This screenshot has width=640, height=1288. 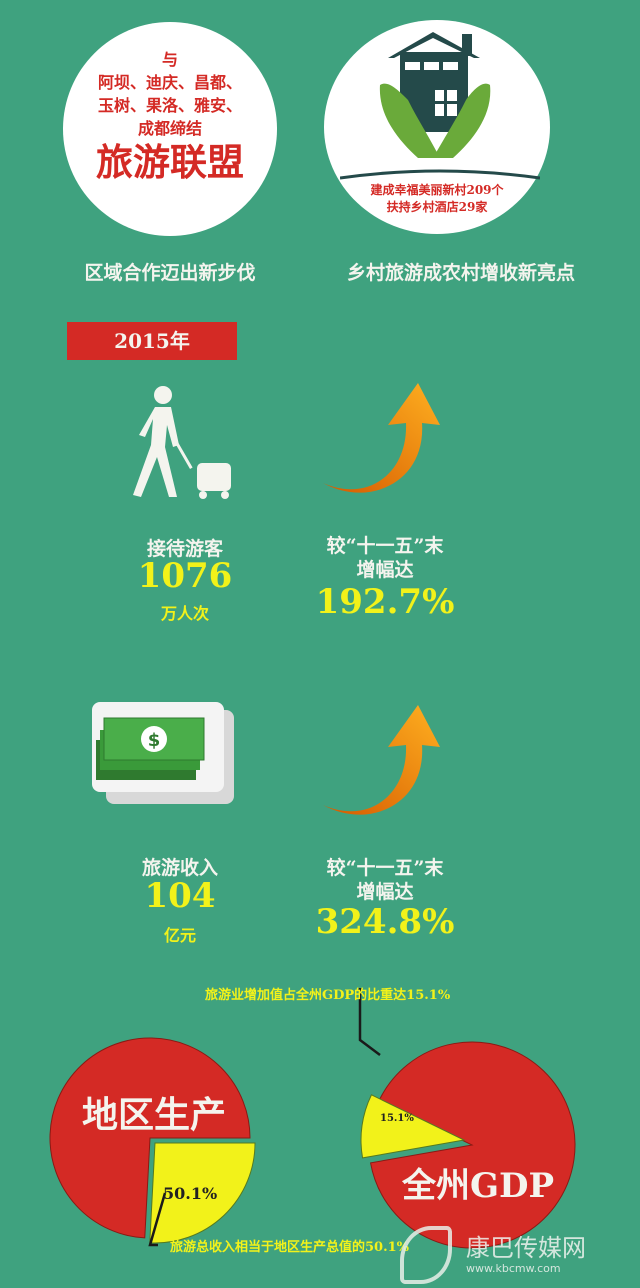 What do you see at coordinates (185, 576) in the screenshot?
I see `visitors-value: 1076` at bounding box center [185, 576].